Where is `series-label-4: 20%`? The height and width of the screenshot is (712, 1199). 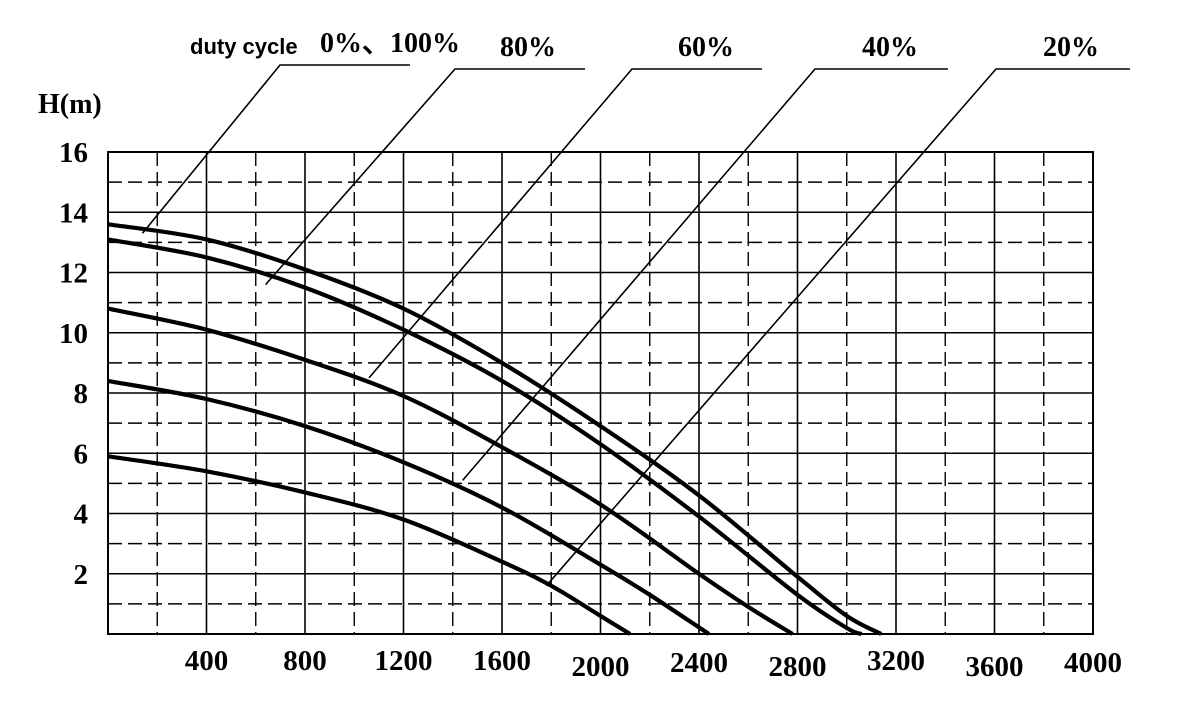 series-label-4: 20% is located at coordinates (1071, 47).